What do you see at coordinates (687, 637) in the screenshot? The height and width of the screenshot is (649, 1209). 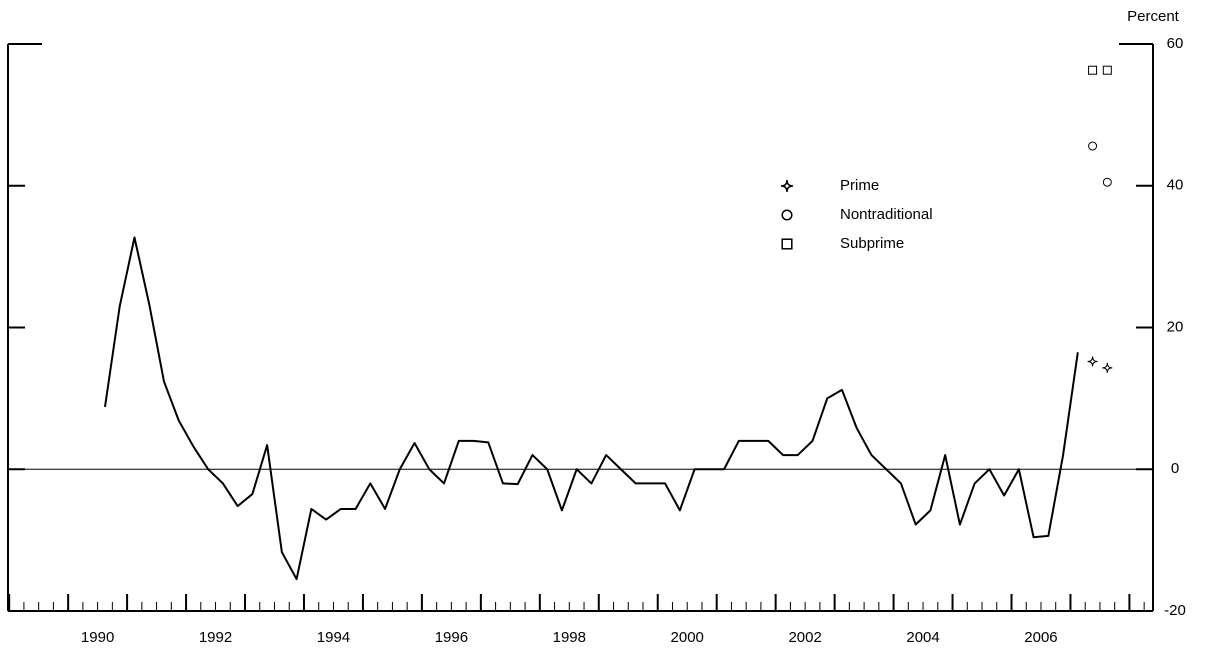 I see `x-tick-label: 2000` at bounding box center [687, 637].